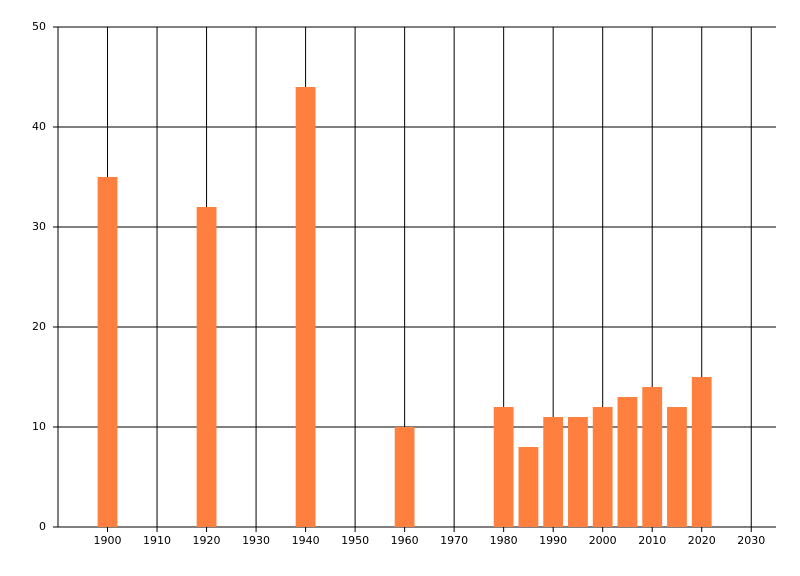 The image size is (800, 576). Describe the element at coordinates (652, 540) in the screenshot. I see `x-tick-label: 2010` at that location.